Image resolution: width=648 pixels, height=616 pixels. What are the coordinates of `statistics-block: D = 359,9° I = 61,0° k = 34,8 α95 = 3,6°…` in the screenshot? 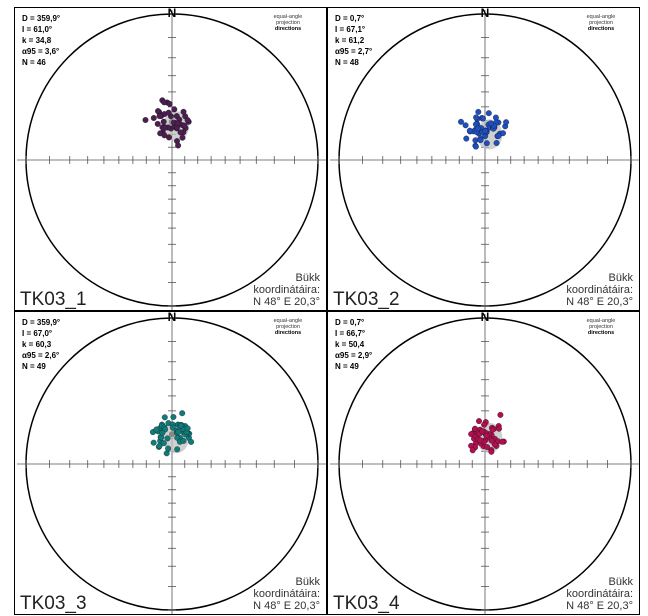 It's located at (41, 40).